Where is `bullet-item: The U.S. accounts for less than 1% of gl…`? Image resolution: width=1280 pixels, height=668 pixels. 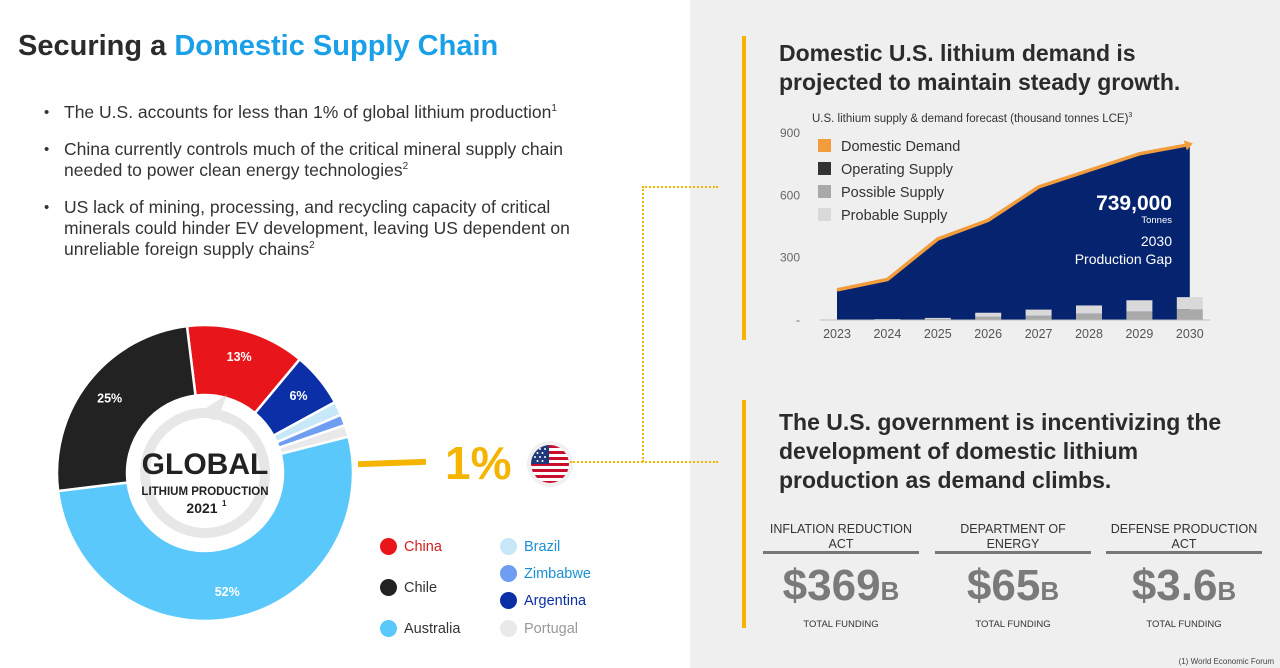 bullet-item: The U.S. accounts for less than 1% of gl… is located at coordinates (309, 112).